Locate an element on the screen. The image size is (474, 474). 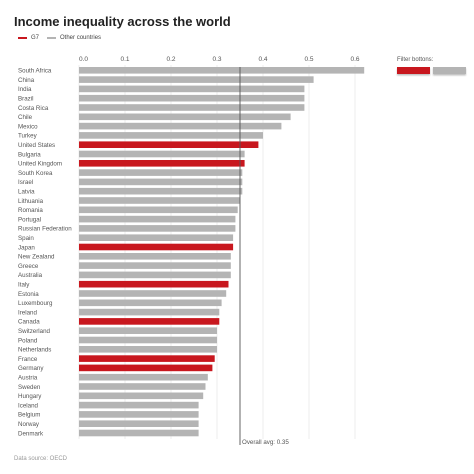
category-label: Sweden is located at coordinates (29, 387).